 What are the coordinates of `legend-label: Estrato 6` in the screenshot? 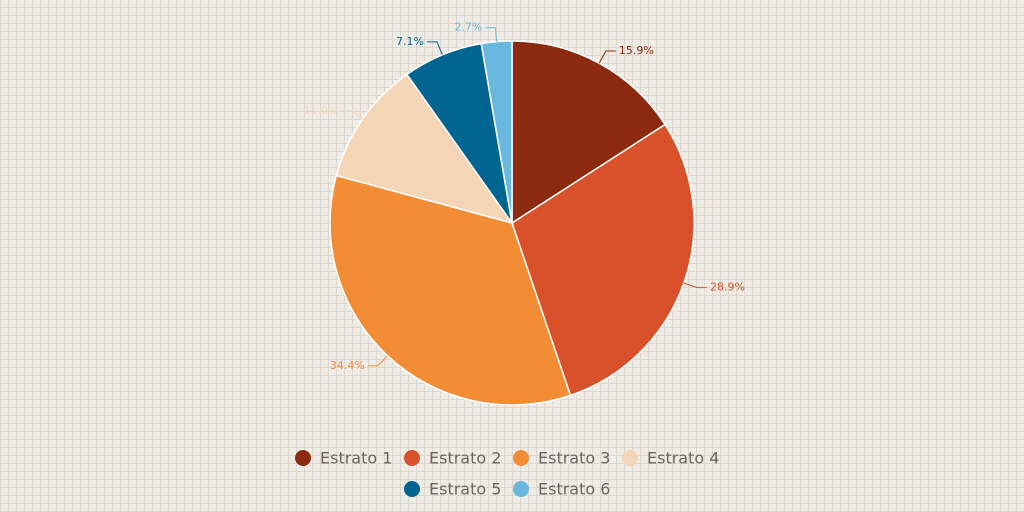 It's located at (574, 489).